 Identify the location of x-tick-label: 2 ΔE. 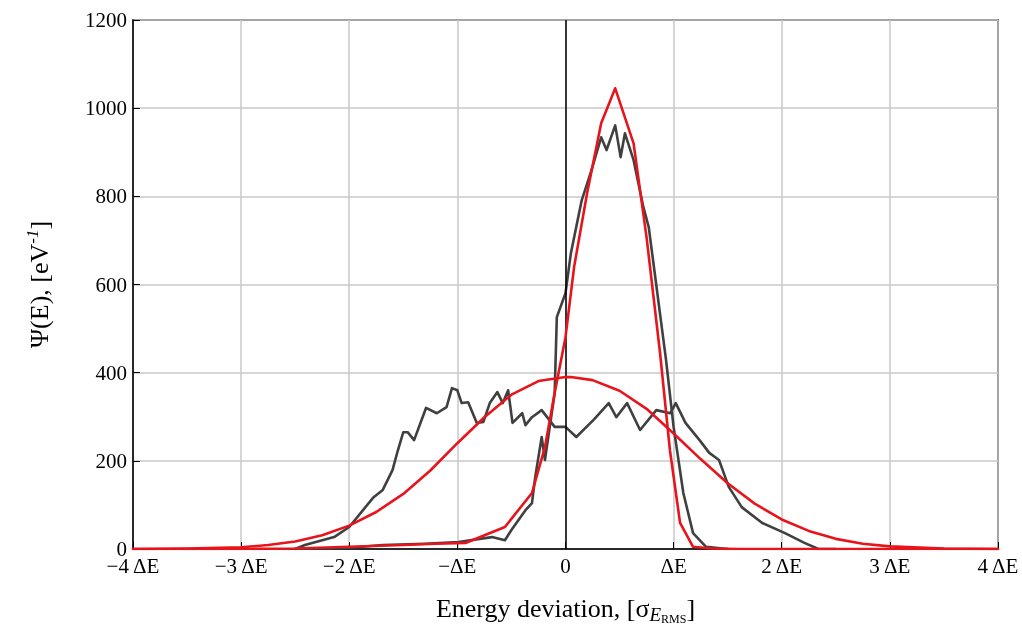
(782, 565).